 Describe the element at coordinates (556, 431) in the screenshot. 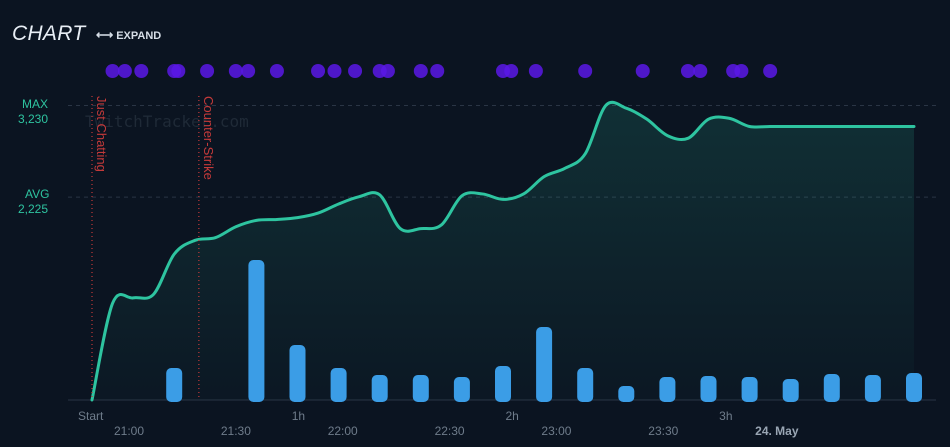

I see `x-tick-time: 23:00` at that location.